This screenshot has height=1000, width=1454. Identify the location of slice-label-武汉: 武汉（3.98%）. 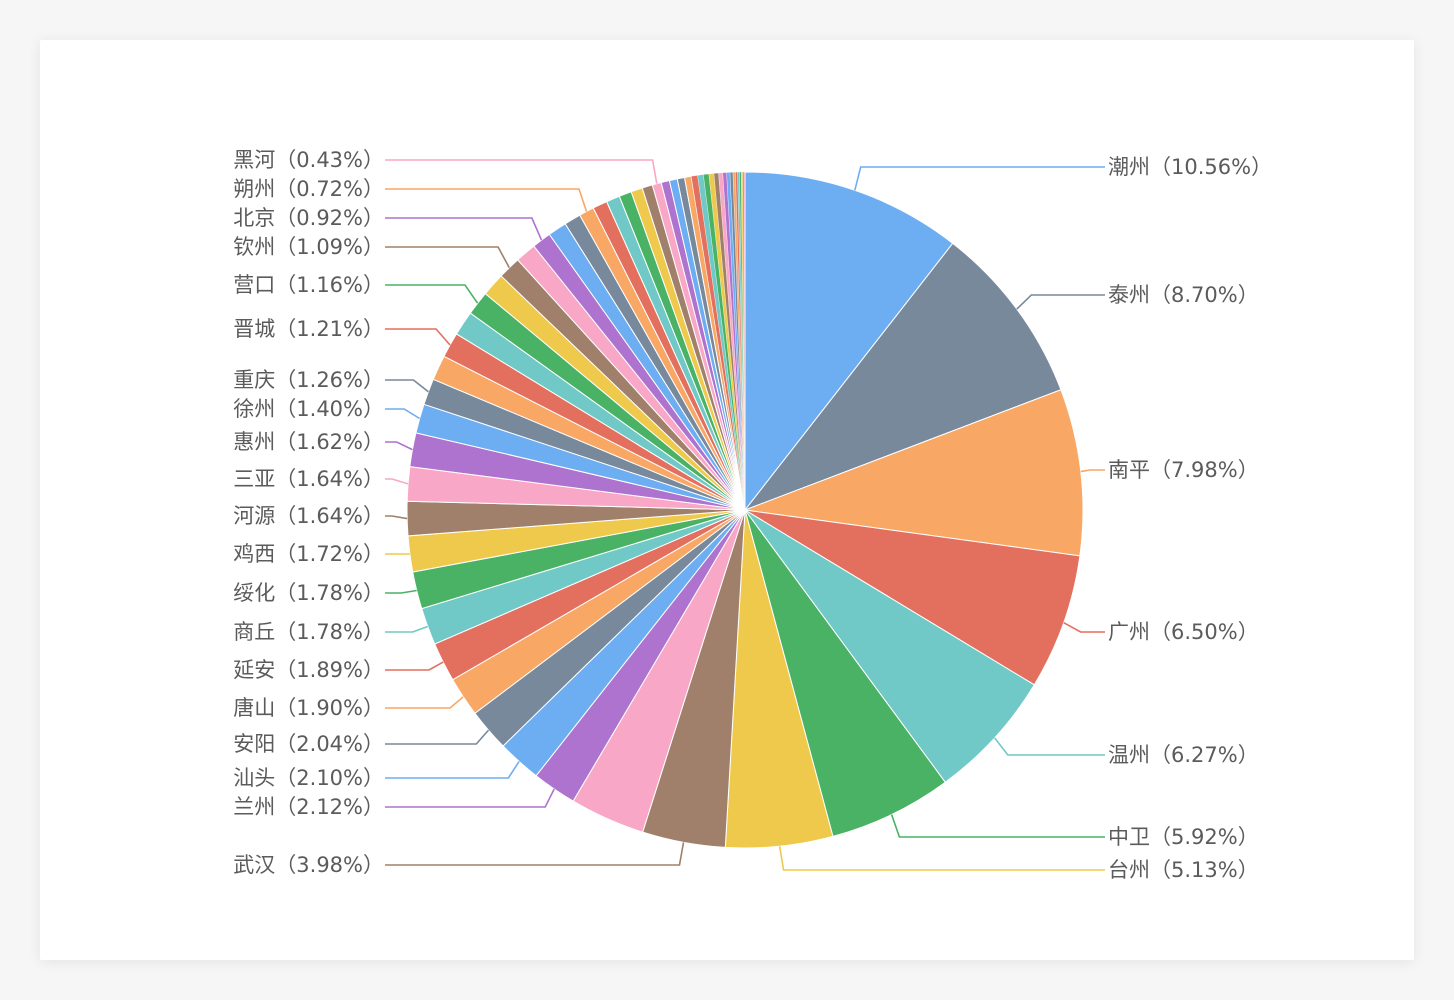
(308, 865).